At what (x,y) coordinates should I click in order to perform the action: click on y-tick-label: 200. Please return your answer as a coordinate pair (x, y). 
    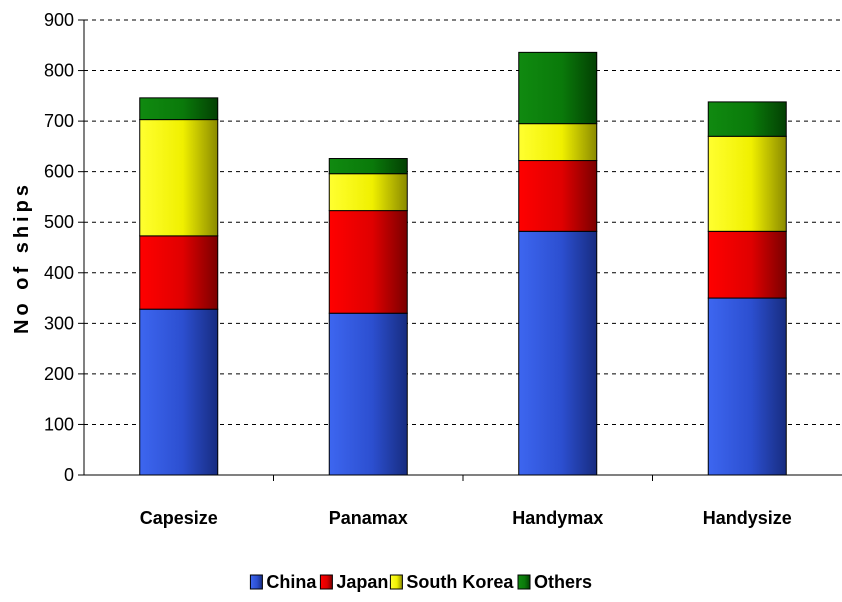
    Looking at the image, I should click on (59, 374).